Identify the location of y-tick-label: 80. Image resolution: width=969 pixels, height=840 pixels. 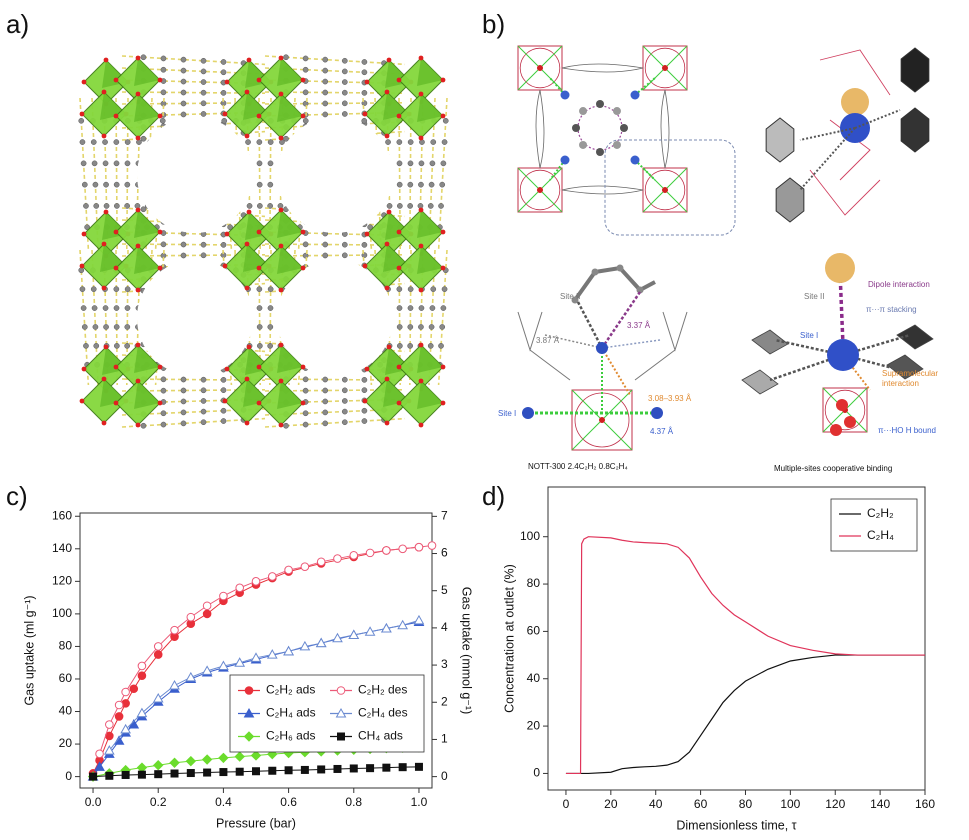
(534, 583).